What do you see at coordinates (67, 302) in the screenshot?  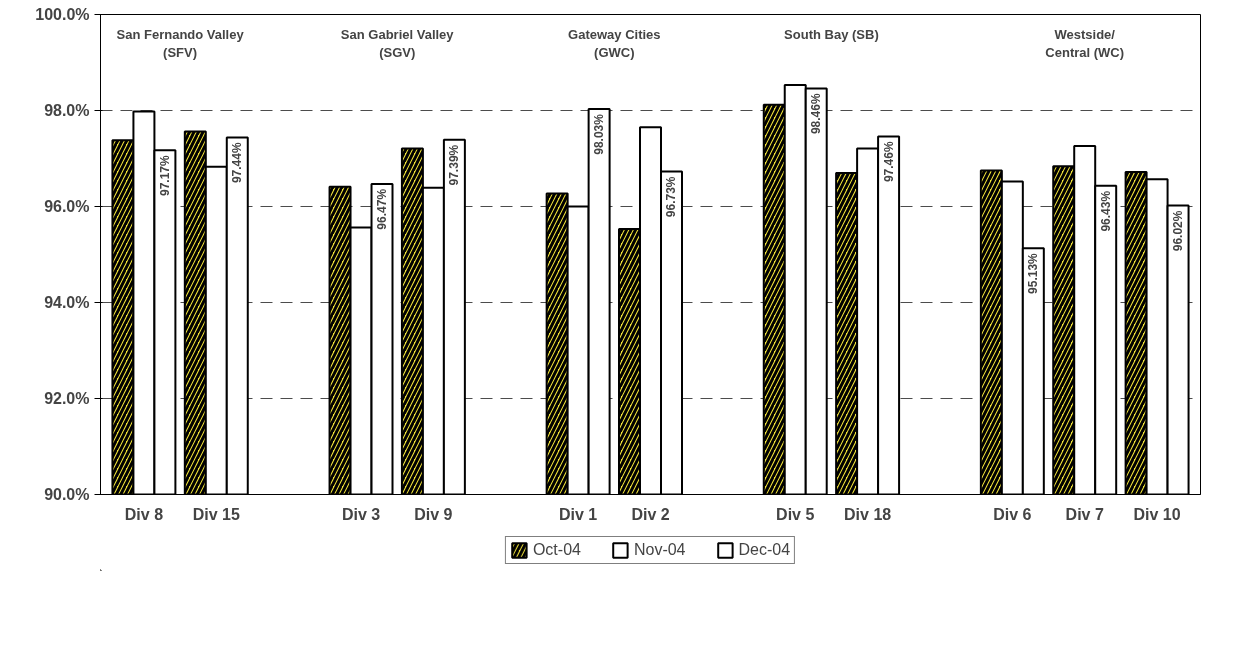 I see `y-tick-label: 94.0%` at bounding box center [67, 302].